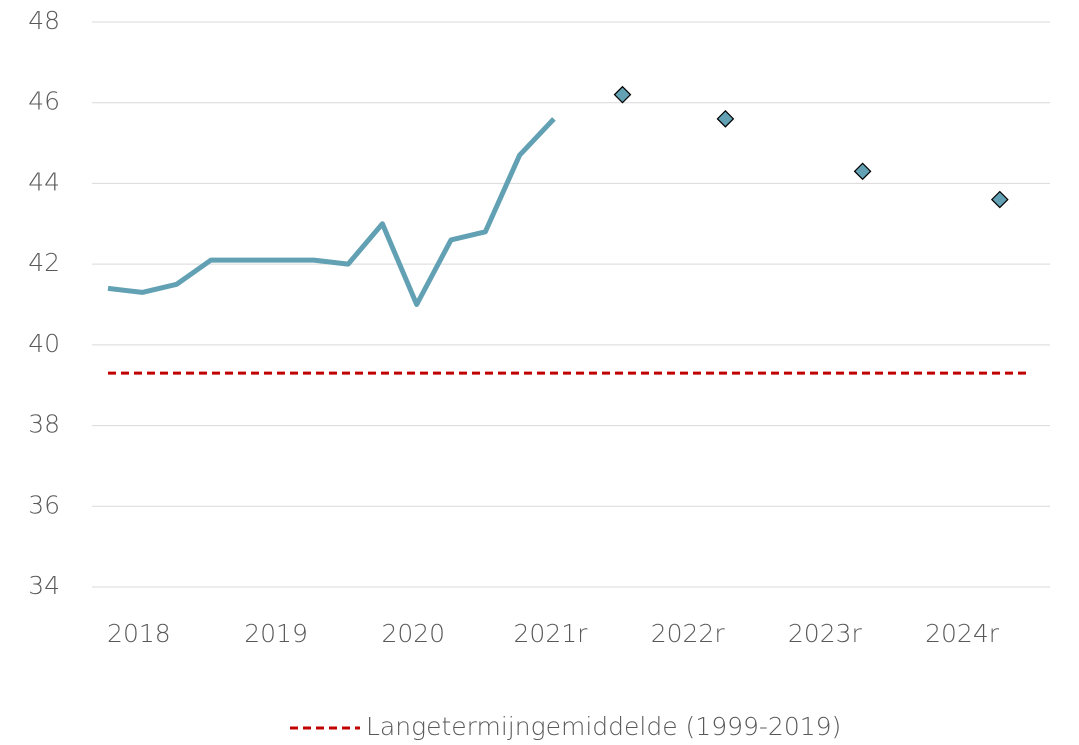 This screenshot has height=745, width=1079. Describe the element at coordinates (44, 343) in the screenshot. I see `y-tick-label: 40` at that location.